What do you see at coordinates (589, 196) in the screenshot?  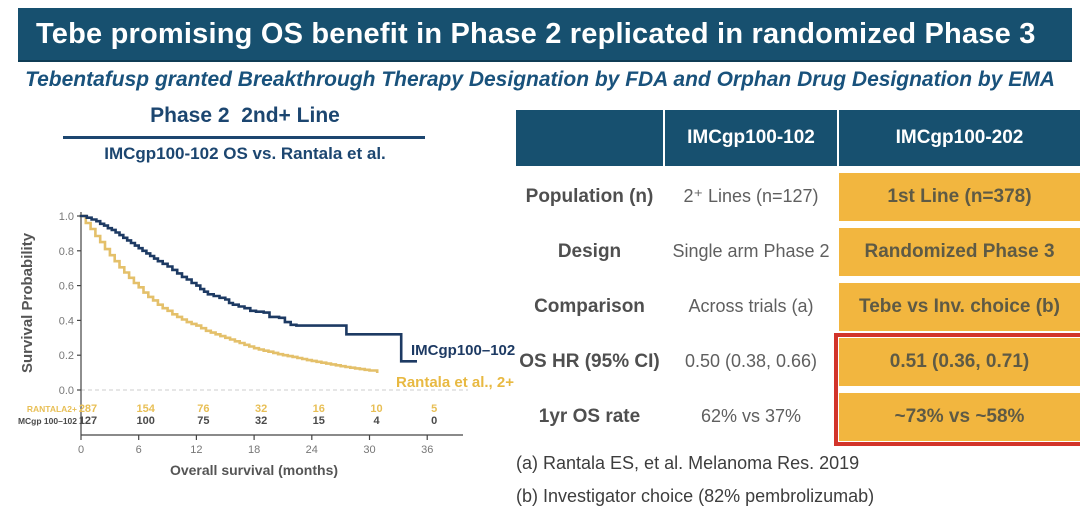 I see `row-label-population: Population (n)` at bounding box center [589, 196].